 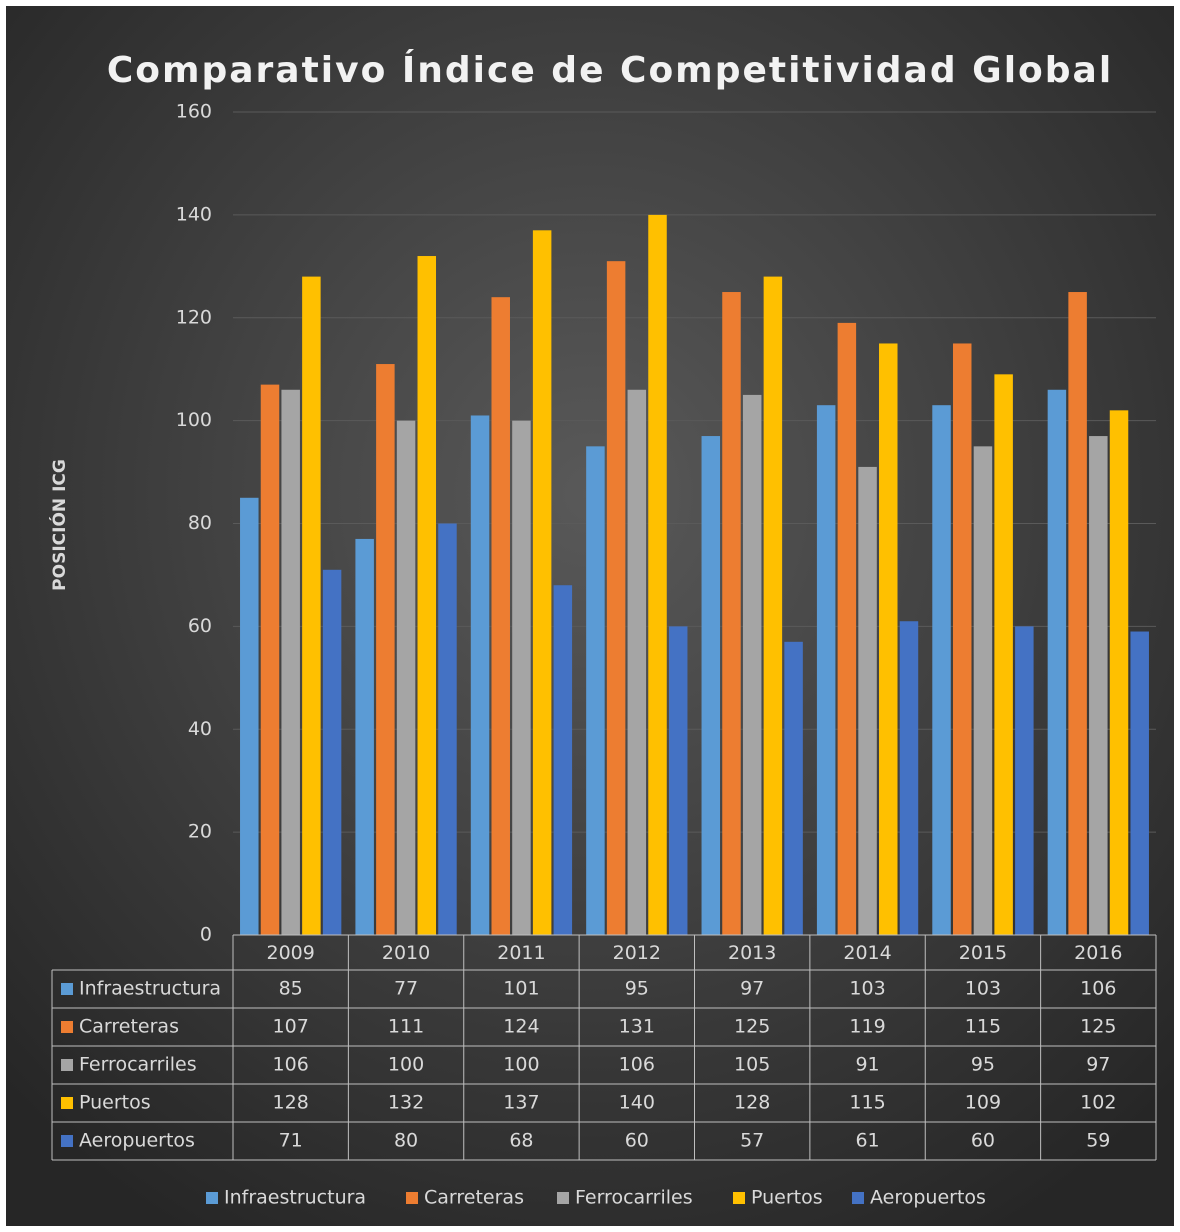 I want to click on x-tick-label: 2013, so click(x=752, y=953).